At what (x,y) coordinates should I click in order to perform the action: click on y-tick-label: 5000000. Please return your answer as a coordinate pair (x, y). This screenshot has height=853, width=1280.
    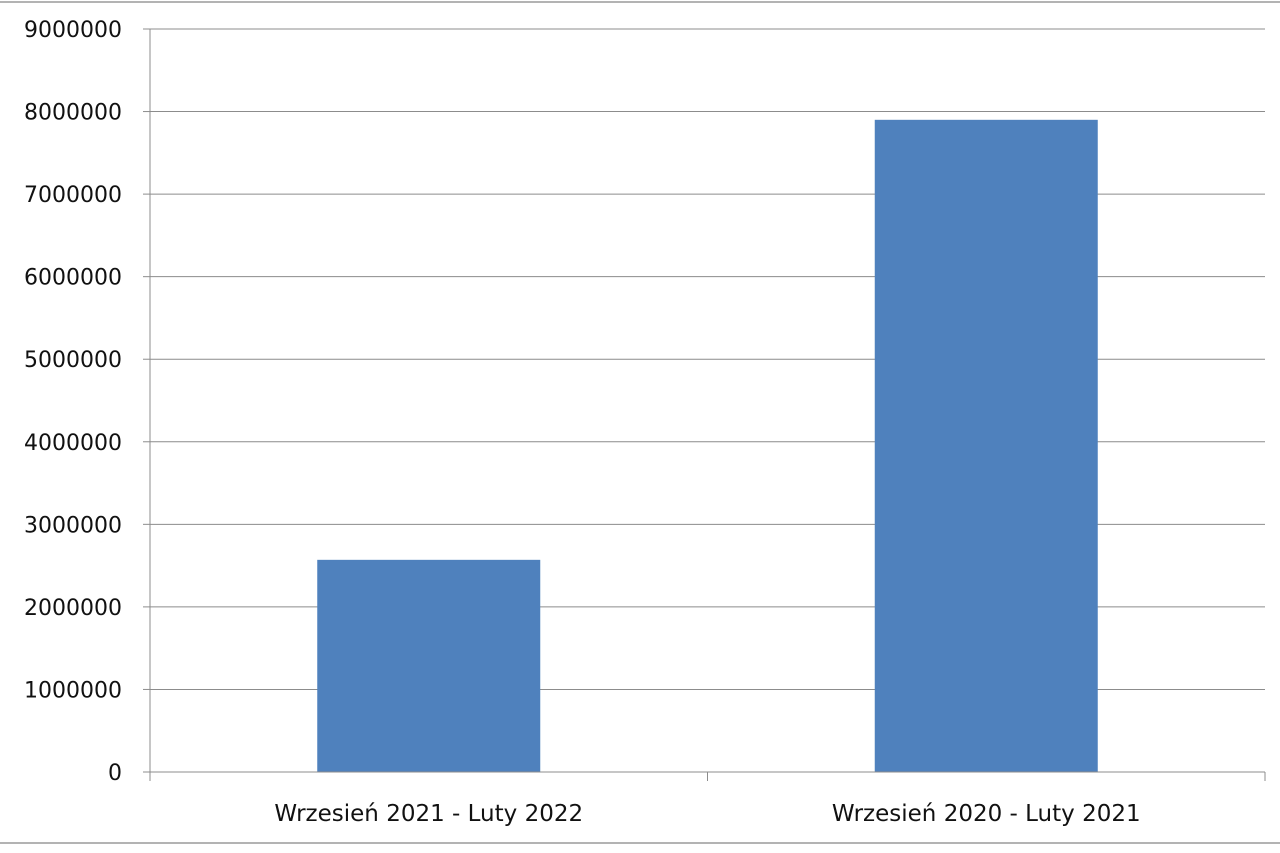
    Looking at the image, I should click on (73, 360).